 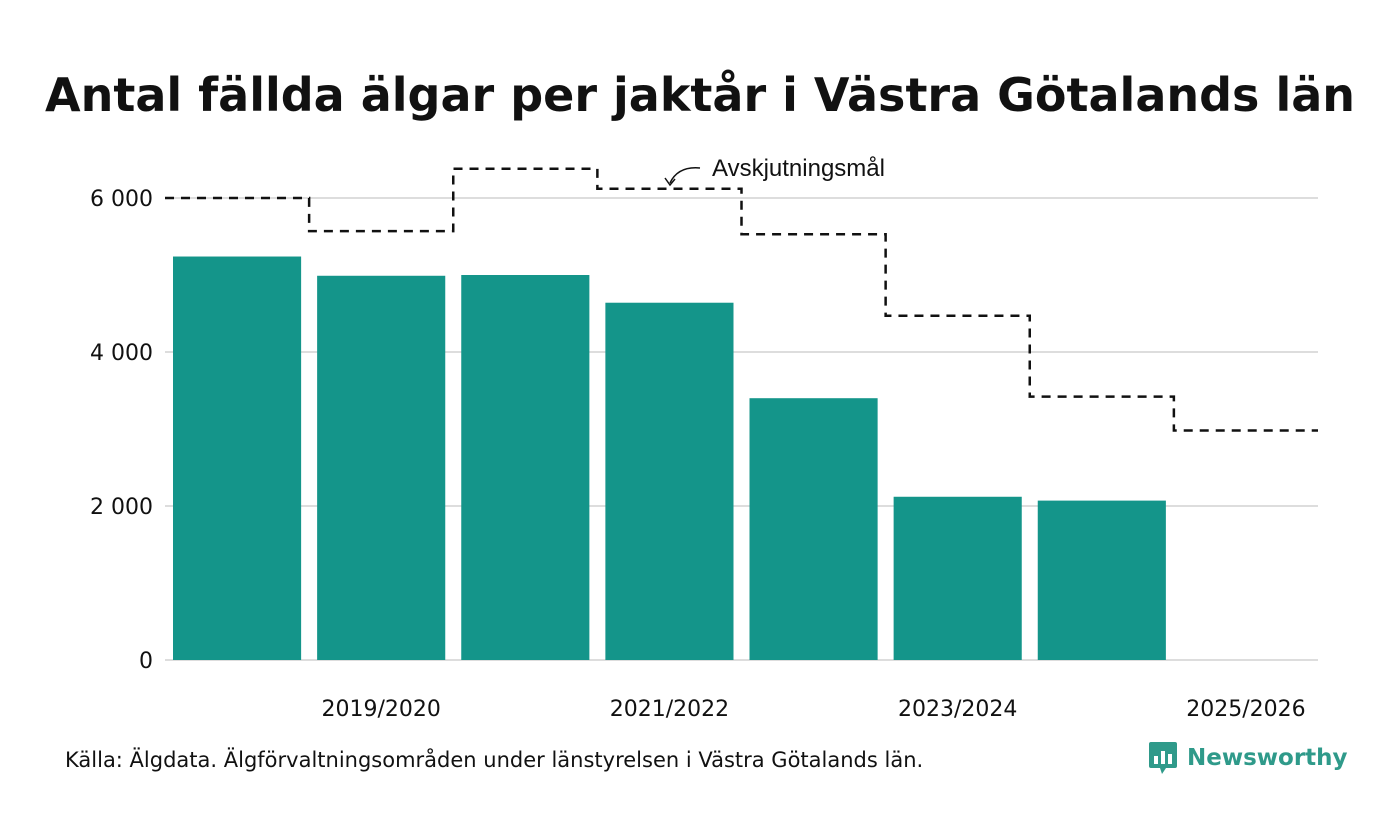 I want to click on y-tick-label: 4 000, so click(x=121, y=353).